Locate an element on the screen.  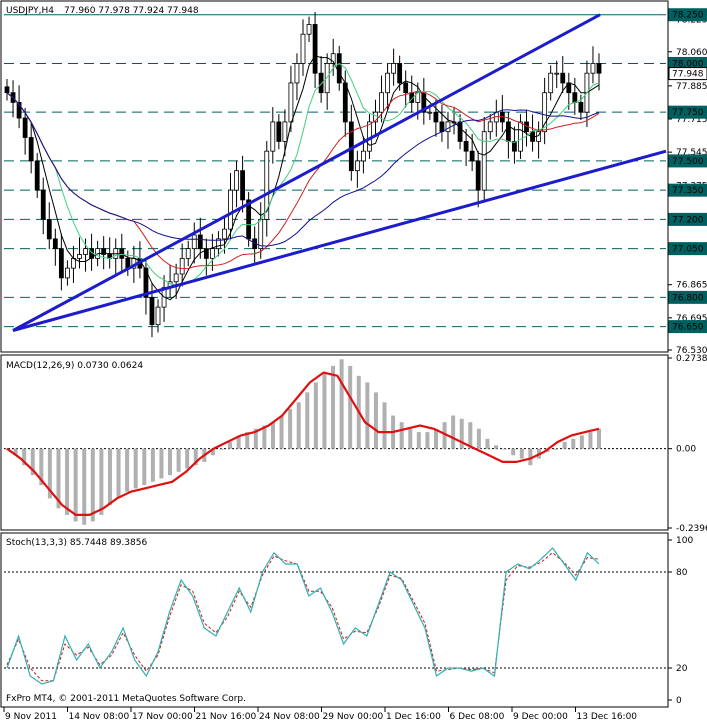
header-ohlc: 77.960 77.978 77.924 77.948 is located at coordinates (131, 11).